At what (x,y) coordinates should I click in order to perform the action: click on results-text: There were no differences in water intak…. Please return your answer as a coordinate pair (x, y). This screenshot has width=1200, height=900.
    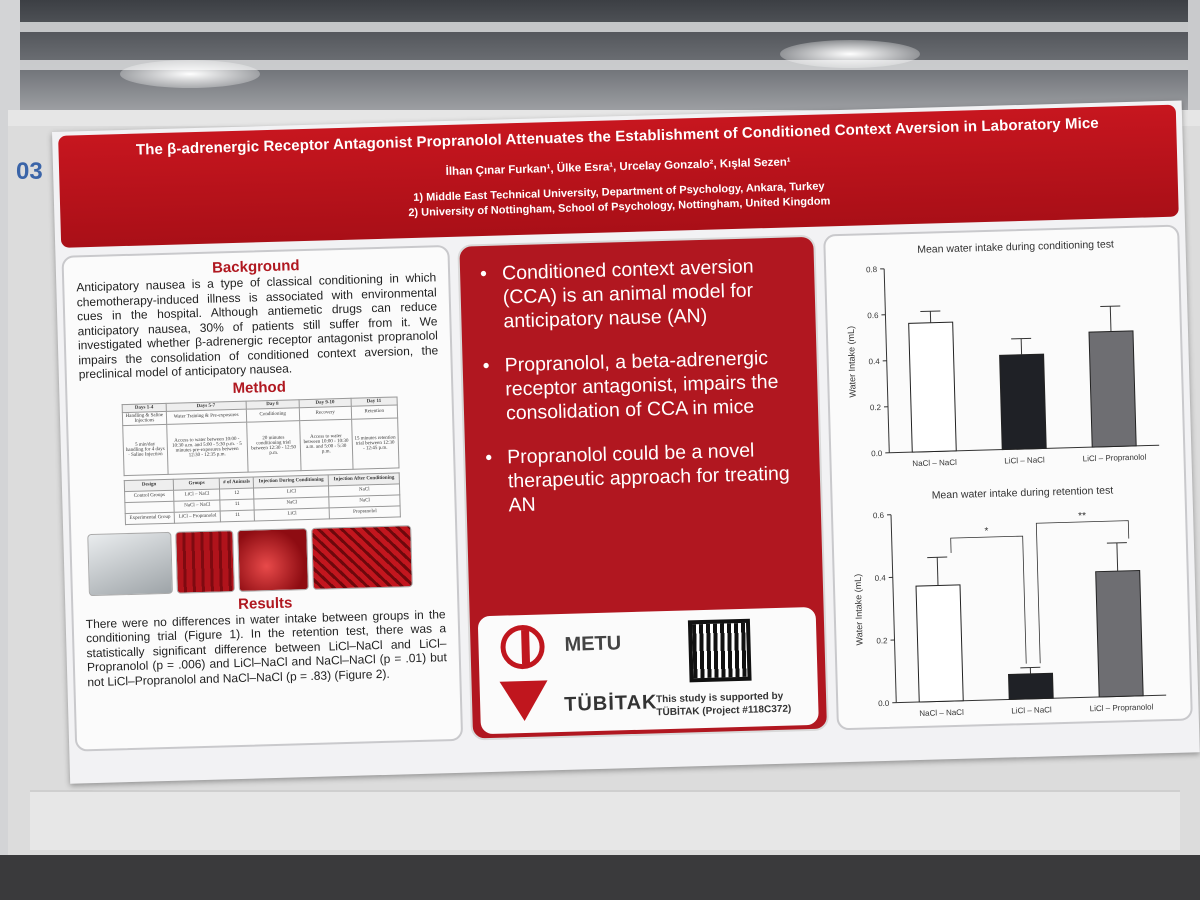
    Looking at the image, I should click on (266, 647).